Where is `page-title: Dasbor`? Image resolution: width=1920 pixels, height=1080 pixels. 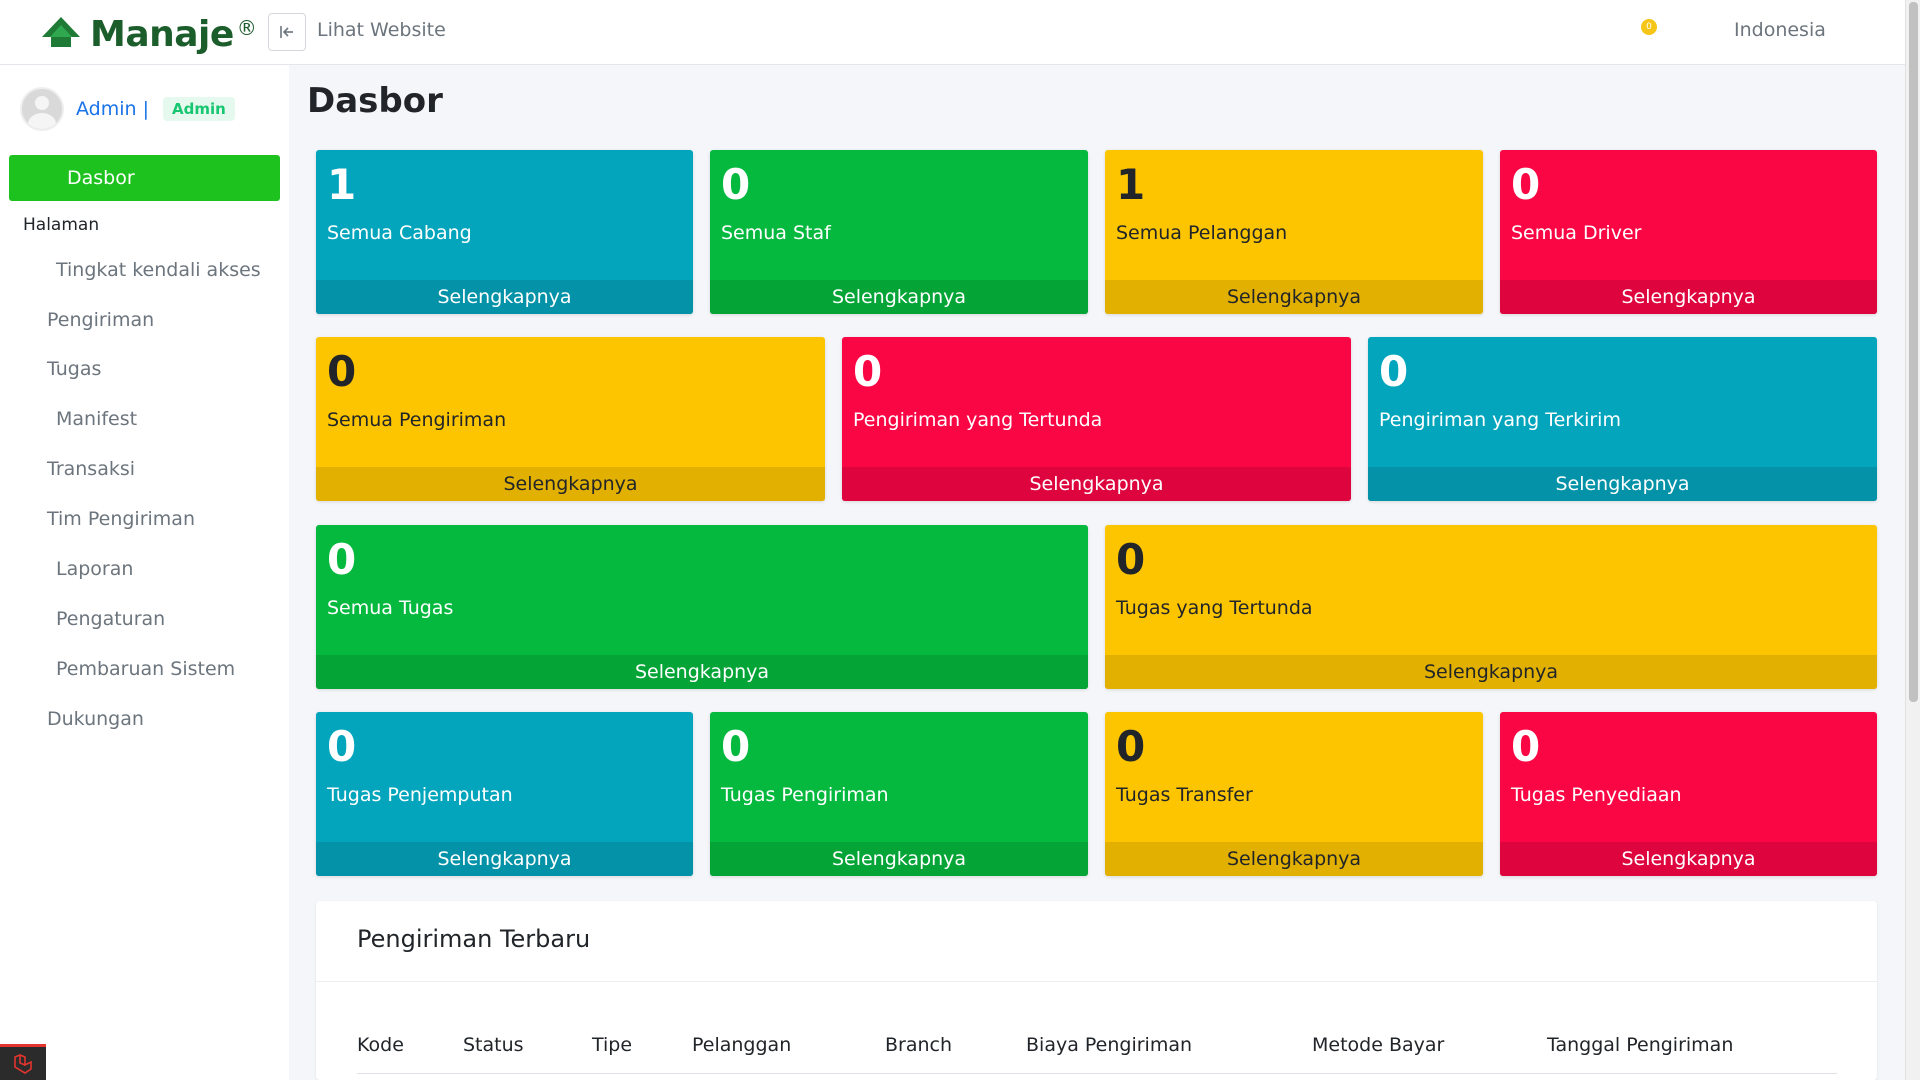
page-title: Dasbor is located at coordinates (375, 101).